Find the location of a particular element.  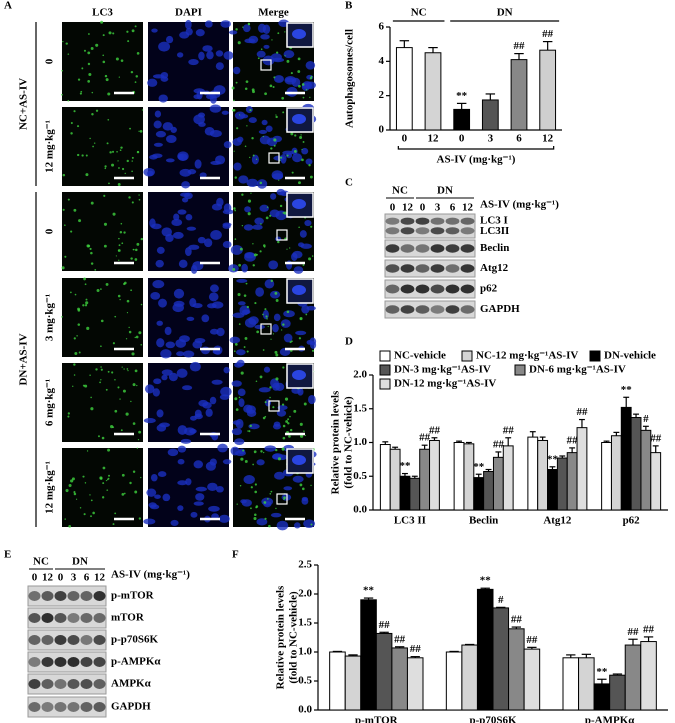

roi-box is located at coordinates (274, 406).